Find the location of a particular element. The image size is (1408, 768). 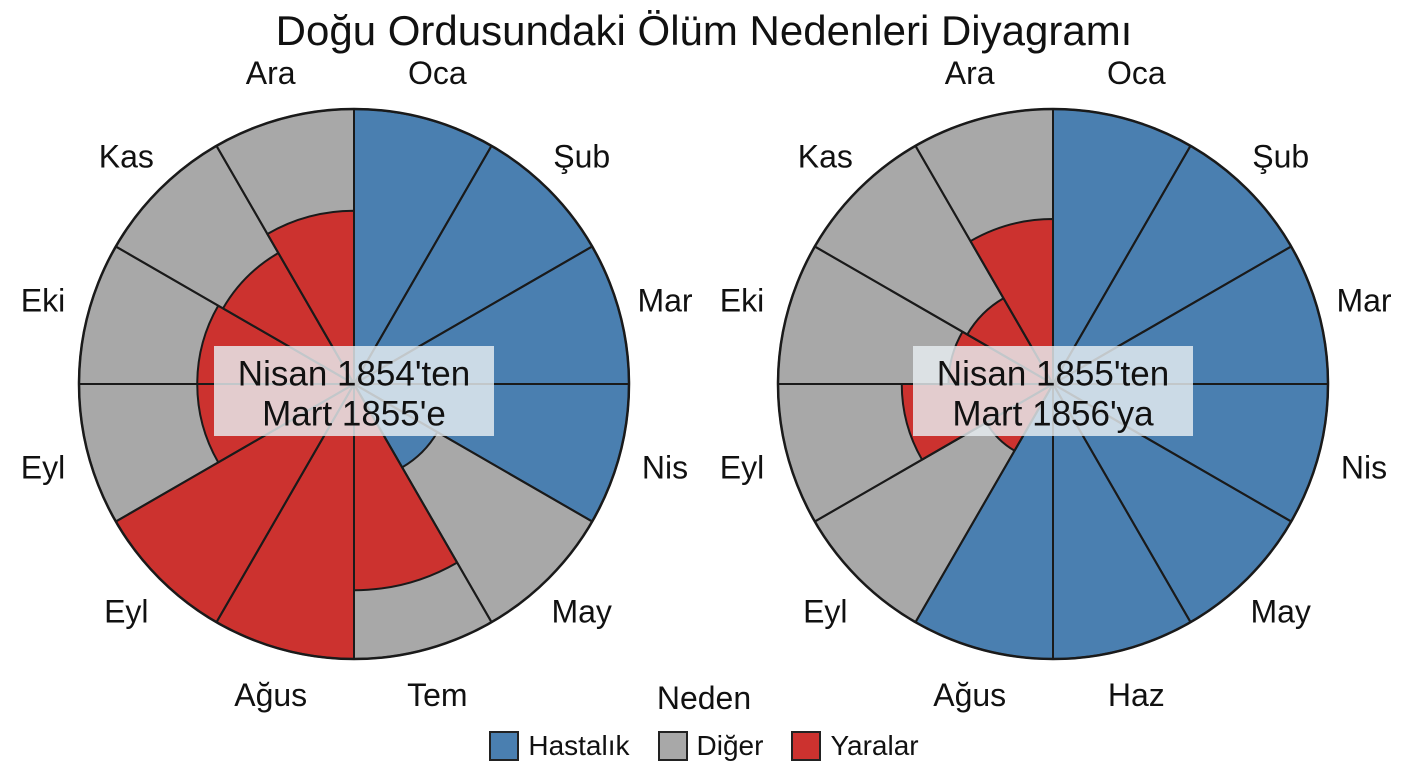

legend-swatch-yaralar is located at coordinates (806, 746).